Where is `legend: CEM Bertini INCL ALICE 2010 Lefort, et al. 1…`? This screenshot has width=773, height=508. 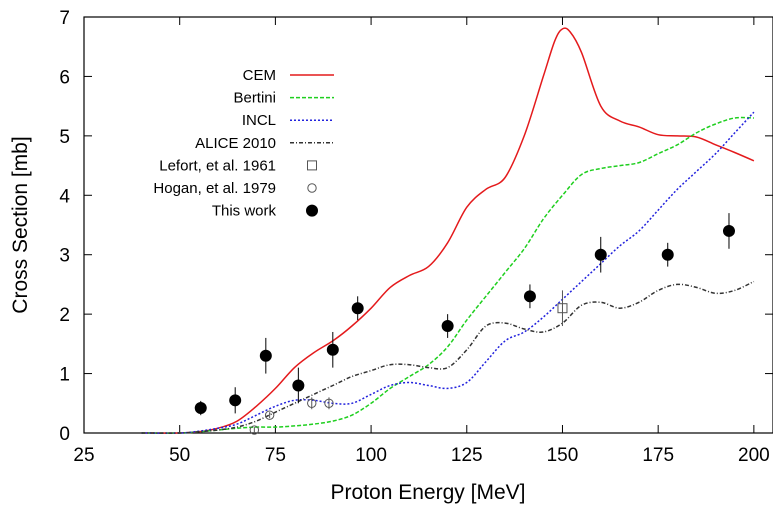 legend: CEM Bertini INCL ALICE 2010 Lefort, et al. 1… is located at coordinates (243, 143).